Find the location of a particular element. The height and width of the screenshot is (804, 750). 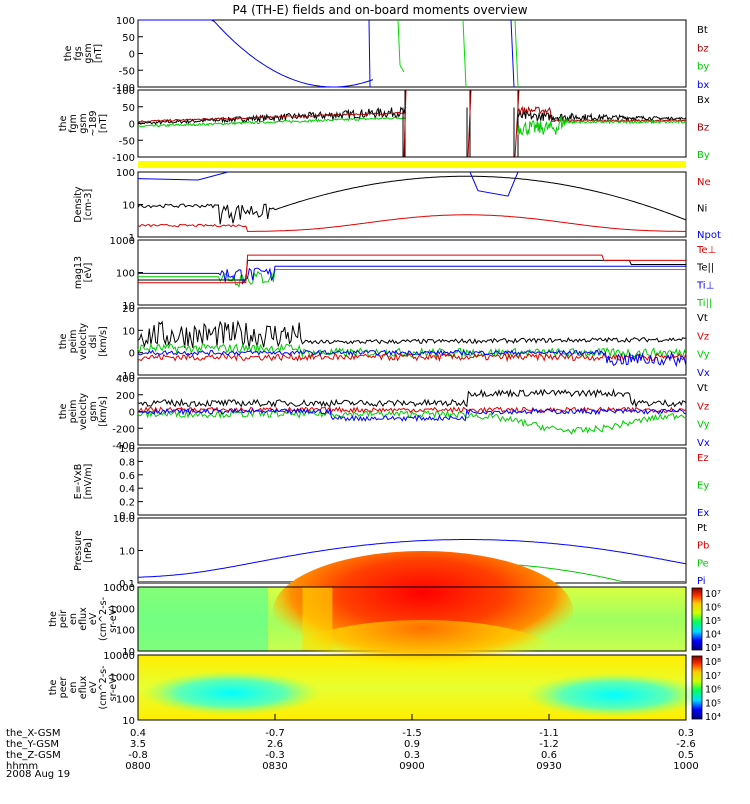

panel-temperature: mag13 [eV] 1000 100 10 Te⊥ Te|| Ti⊥ Ti|| is located at coordinates (394, 274).